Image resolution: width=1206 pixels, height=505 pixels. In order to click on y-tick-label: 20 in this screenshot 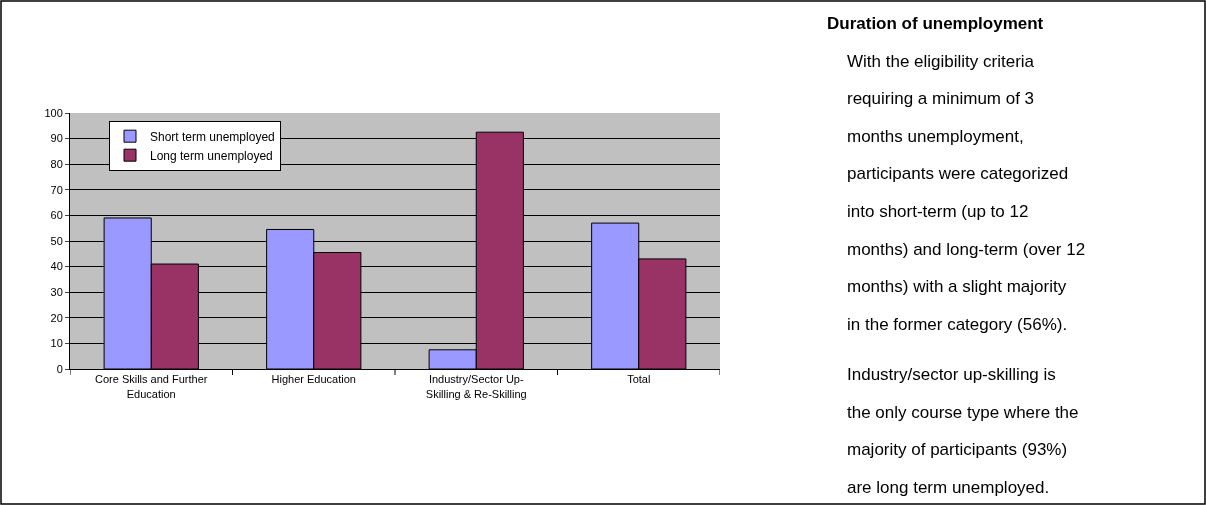, I will do `click(56, 317)`.